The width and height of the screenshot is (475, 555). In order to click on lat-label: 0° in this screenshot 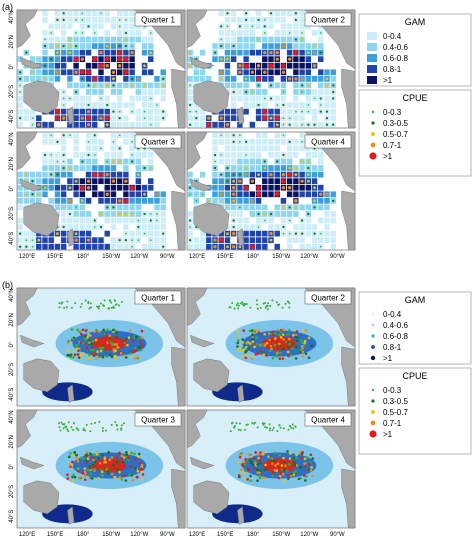, I will do `click(12, 66)`.